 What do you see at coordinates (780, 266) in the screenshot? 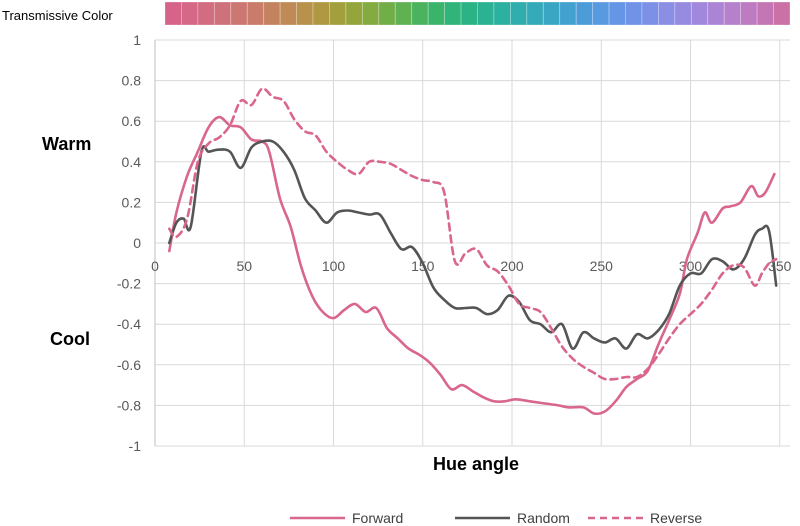
I see `x-tick-label: 350` at bounding box center [780, 266].